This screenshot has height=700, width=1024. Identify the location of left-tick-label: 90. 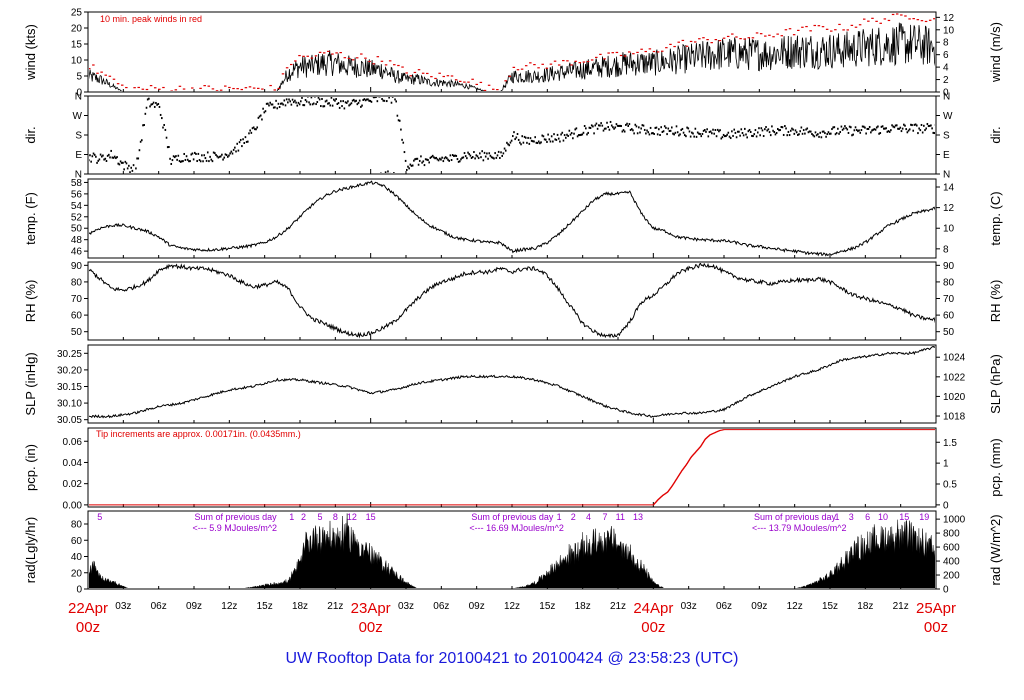
(77, 266).